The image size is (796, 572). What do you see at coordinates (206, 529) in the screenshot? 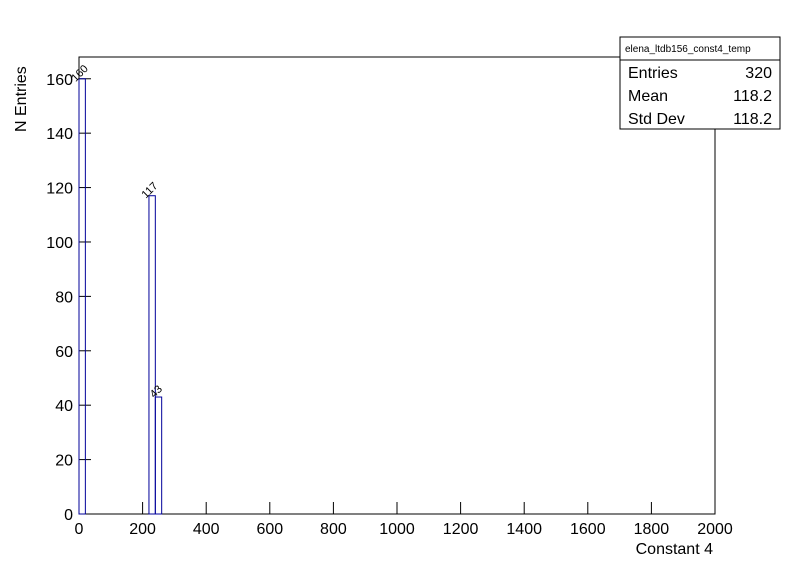
I see `x-tick-label: 400` at bounding box center [206, 529].